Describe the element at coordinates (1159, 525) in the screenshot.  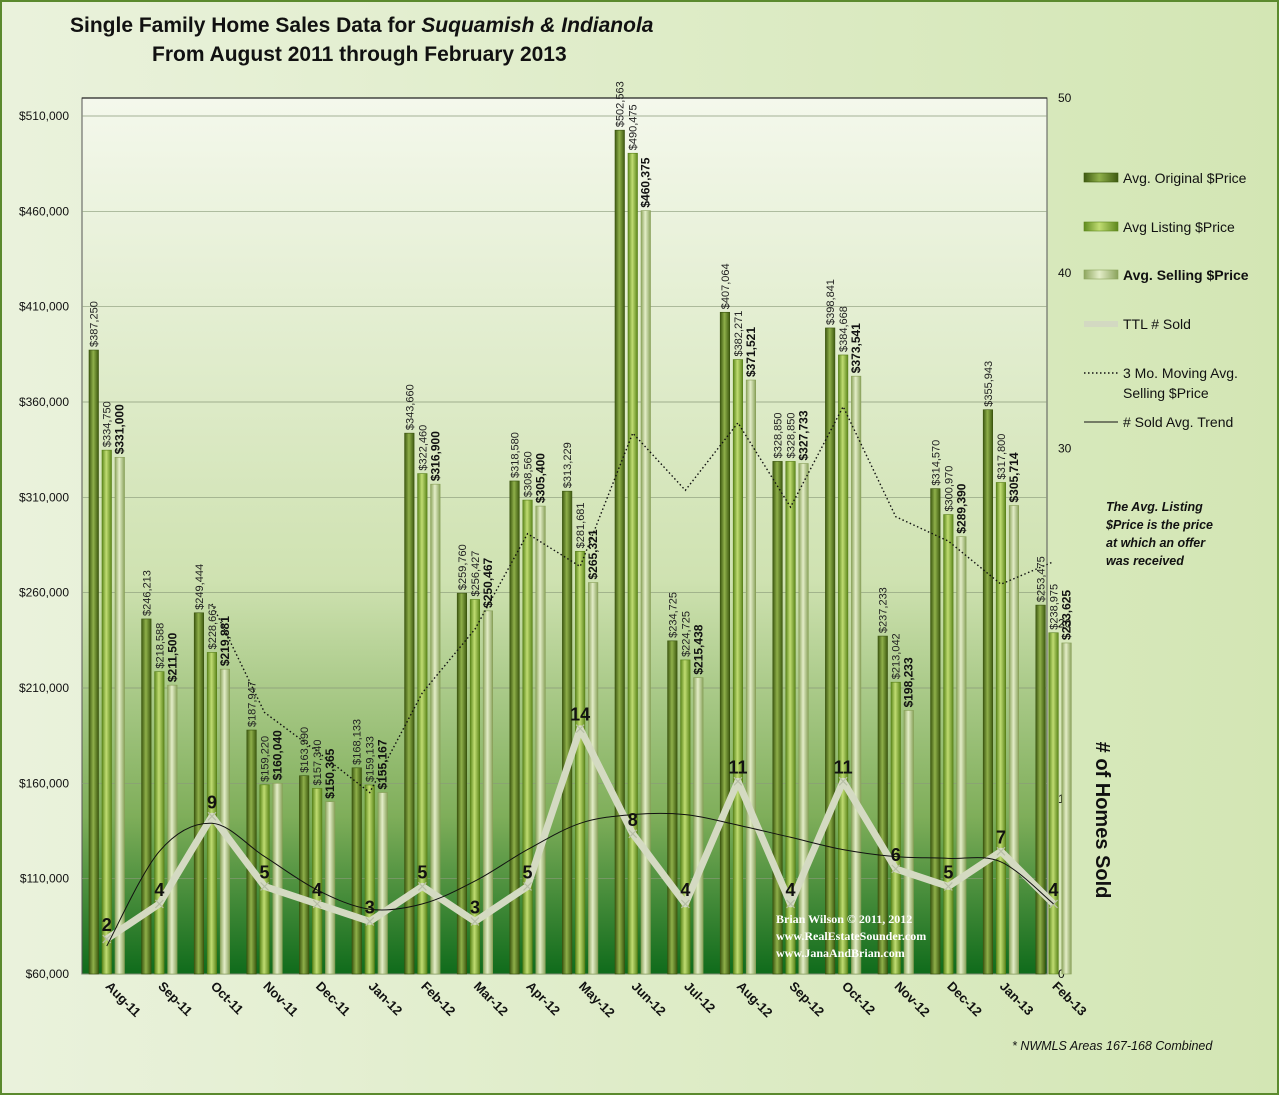
I see `note-line2: $Price is the price` at that location.